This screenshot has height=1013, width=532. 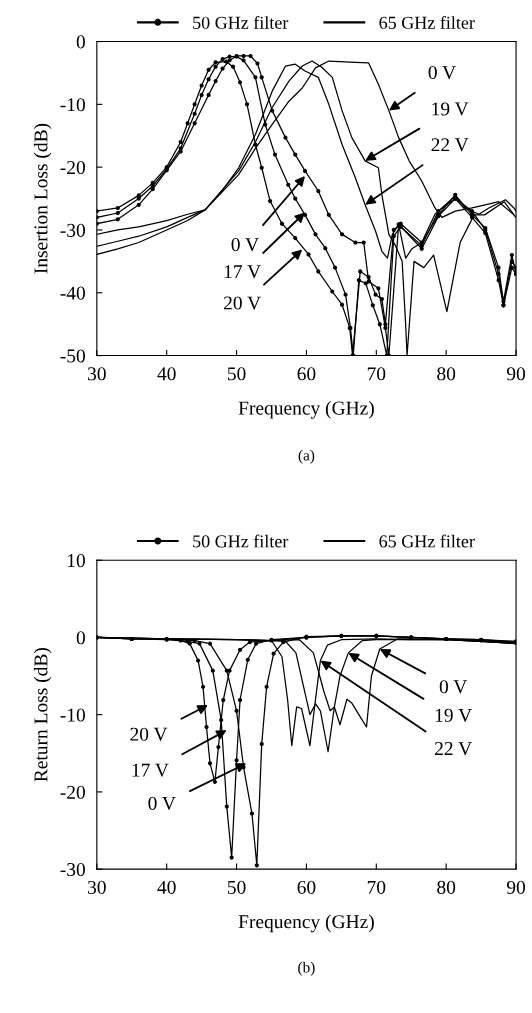 I want to click on y-axis-title: Insertion Loss (dB), so click(x=42, y=198).